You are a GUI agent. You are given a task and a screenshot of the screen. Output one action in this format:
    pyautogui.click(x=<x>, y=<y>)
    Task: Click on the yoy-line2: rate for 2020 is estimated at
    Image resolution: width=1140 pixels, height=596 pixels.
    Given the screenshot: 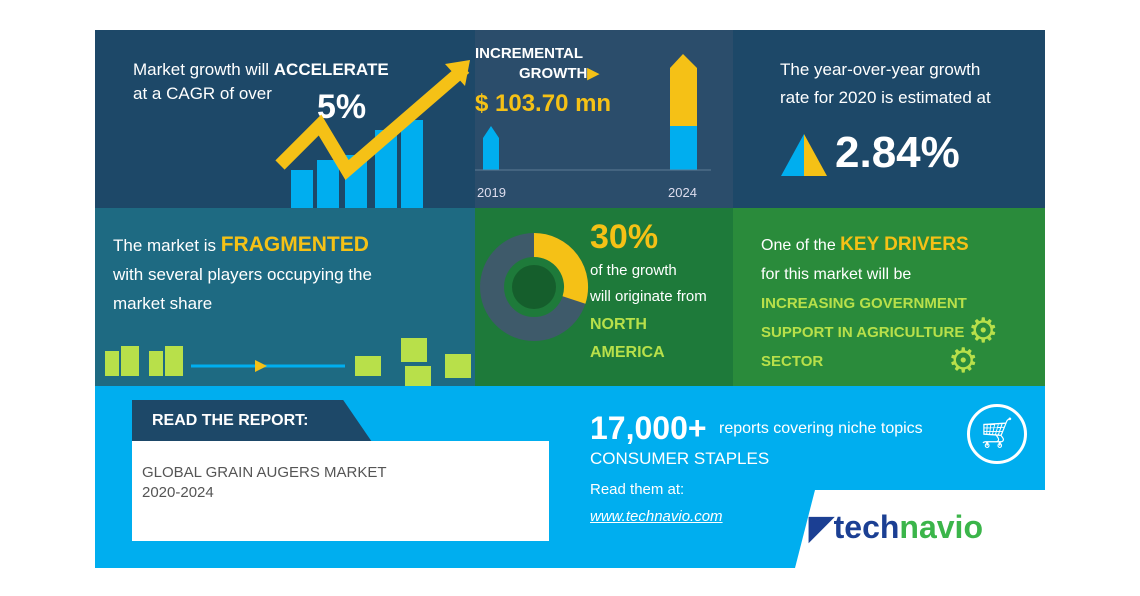 What is the action you would take?
    pyautogui.click(x=885, y=97)
    